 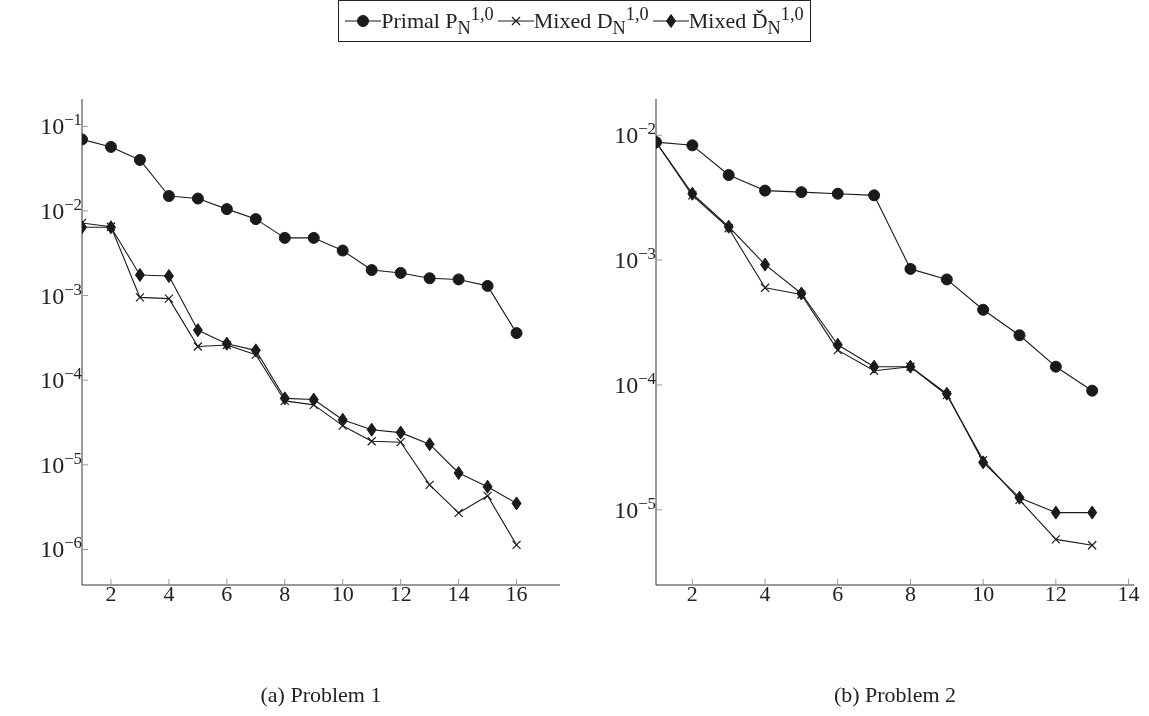 What do you see at coordinates (516, 593) in the screenshot?
I see `x-tick-label: 16` at bounding box center [516, 593].